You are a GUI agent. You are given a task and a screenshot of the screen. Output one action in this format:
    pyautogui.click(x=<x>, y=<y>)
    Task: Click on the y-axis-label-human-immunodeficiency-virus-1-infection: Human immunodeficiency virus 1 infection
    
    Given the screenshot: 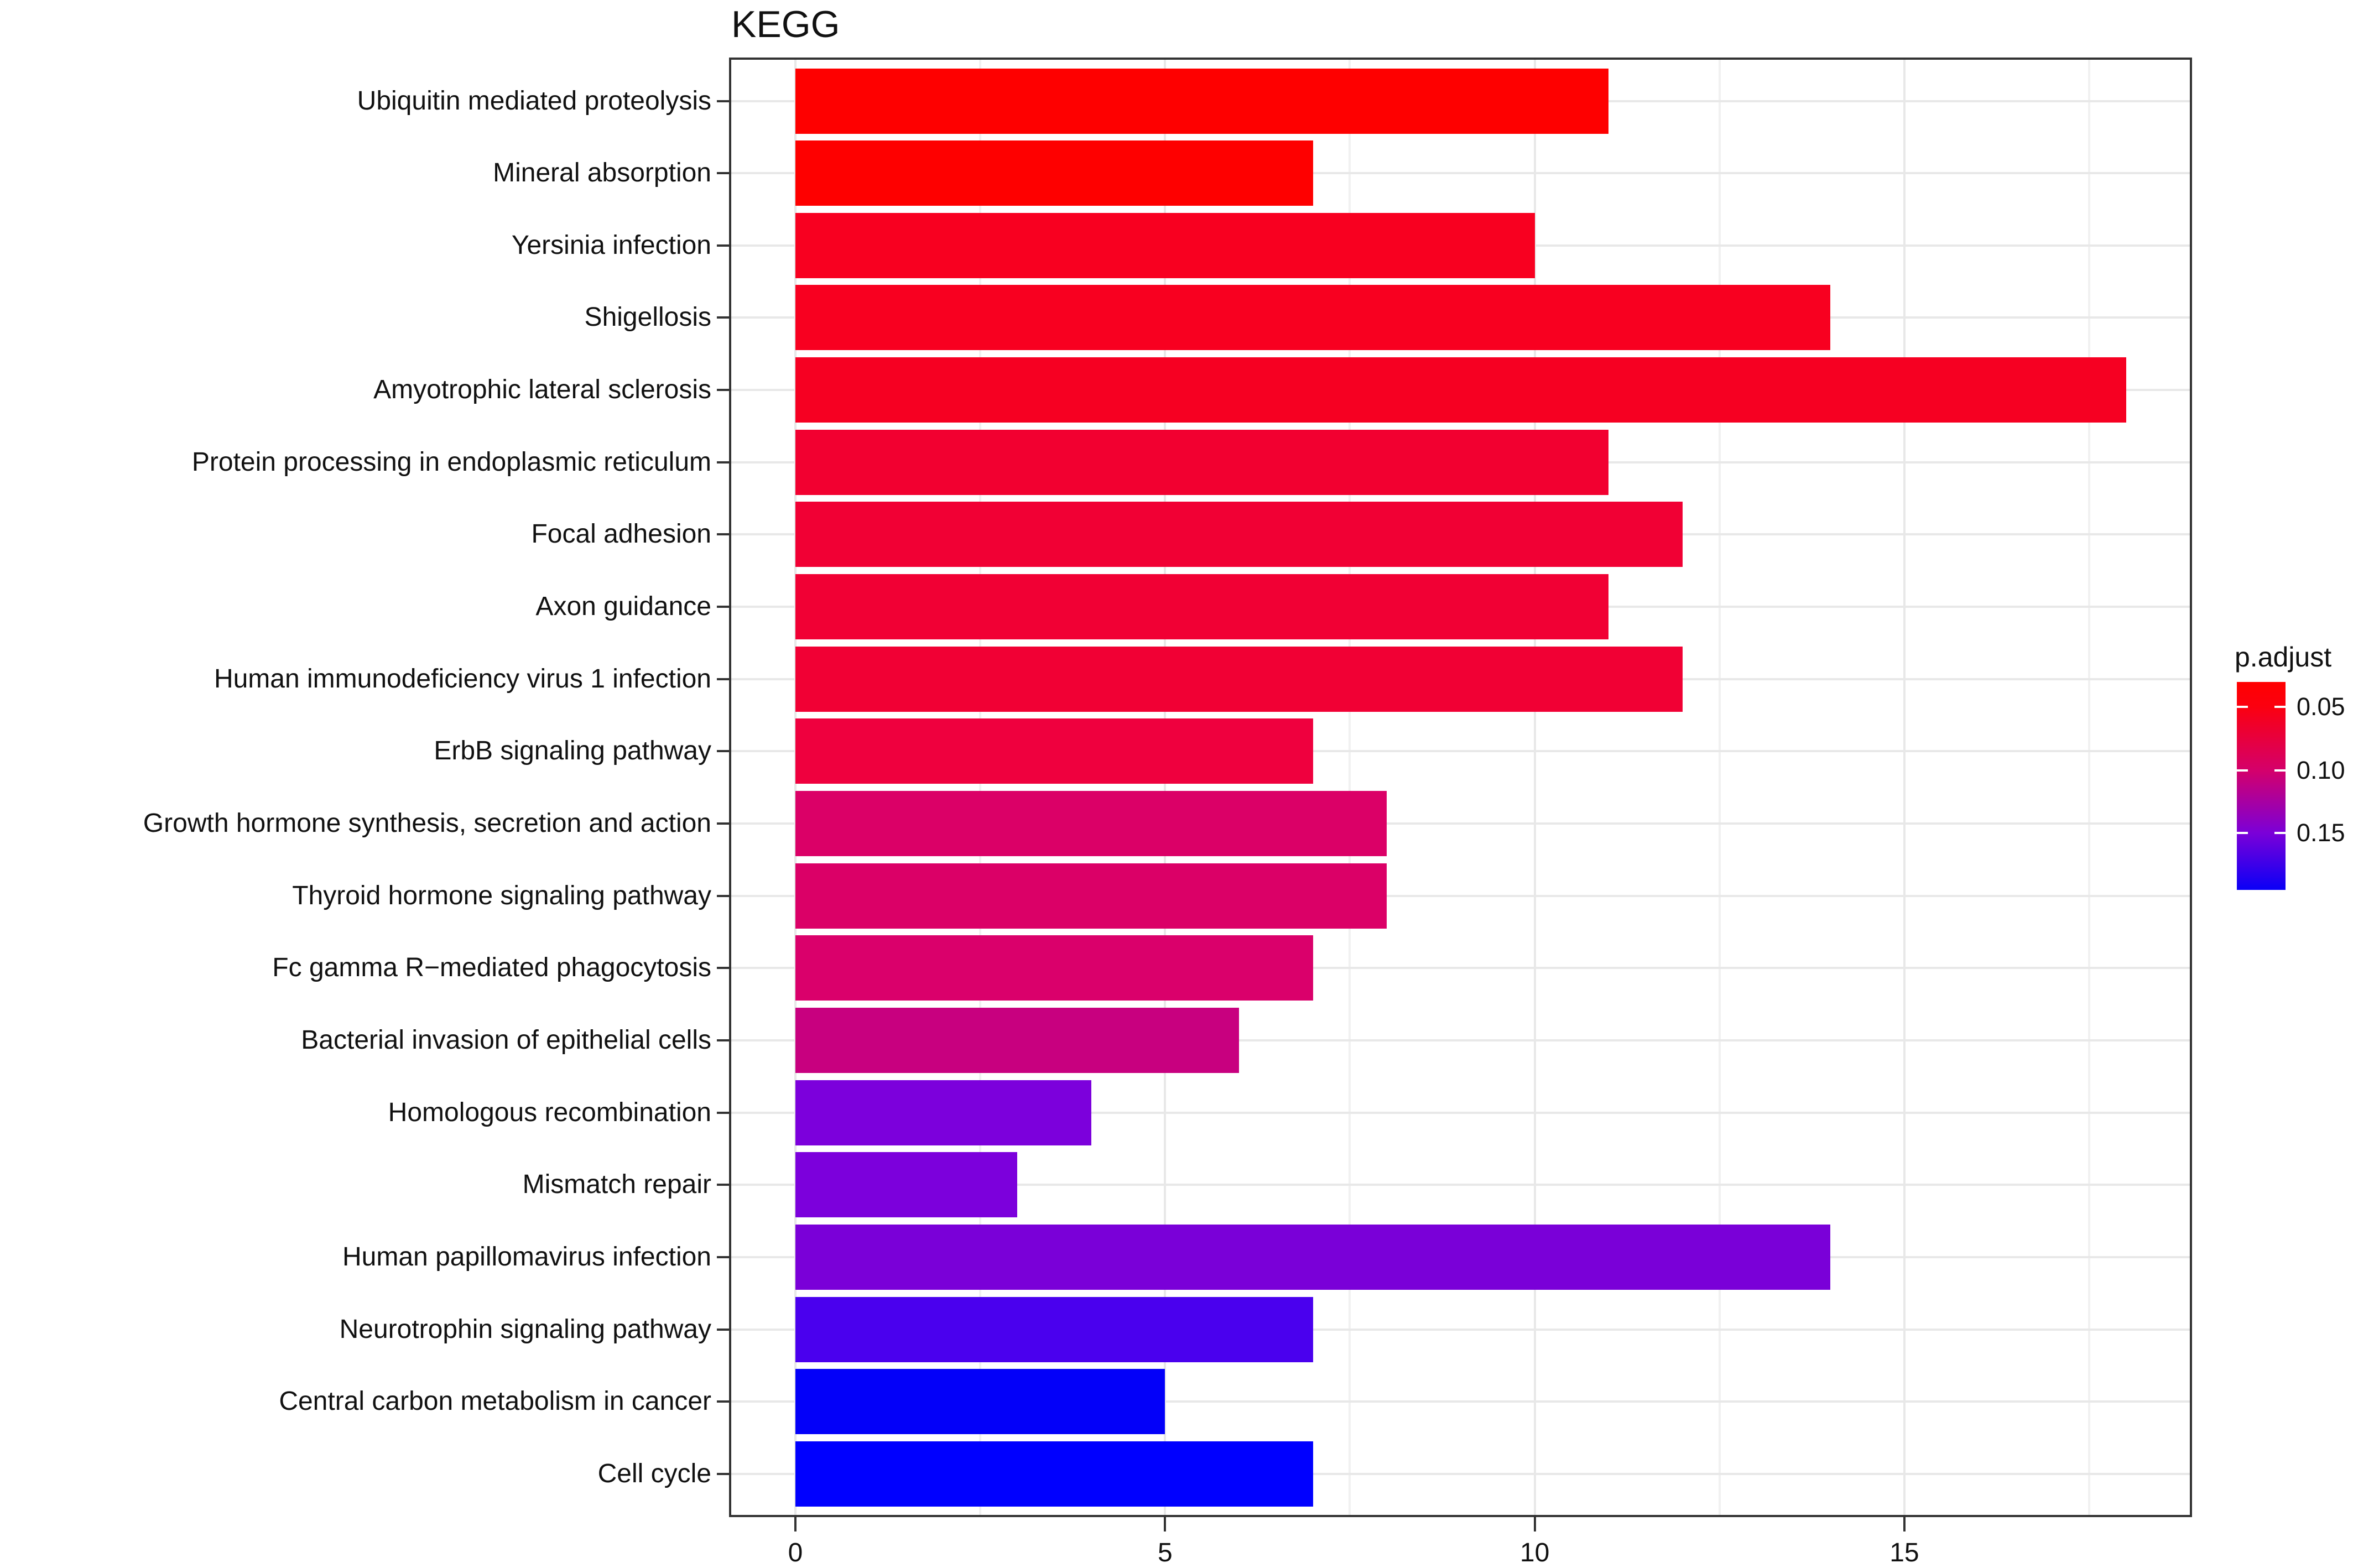 What is the action you would take?
    pyautogui.click(x=462, y=679)
    